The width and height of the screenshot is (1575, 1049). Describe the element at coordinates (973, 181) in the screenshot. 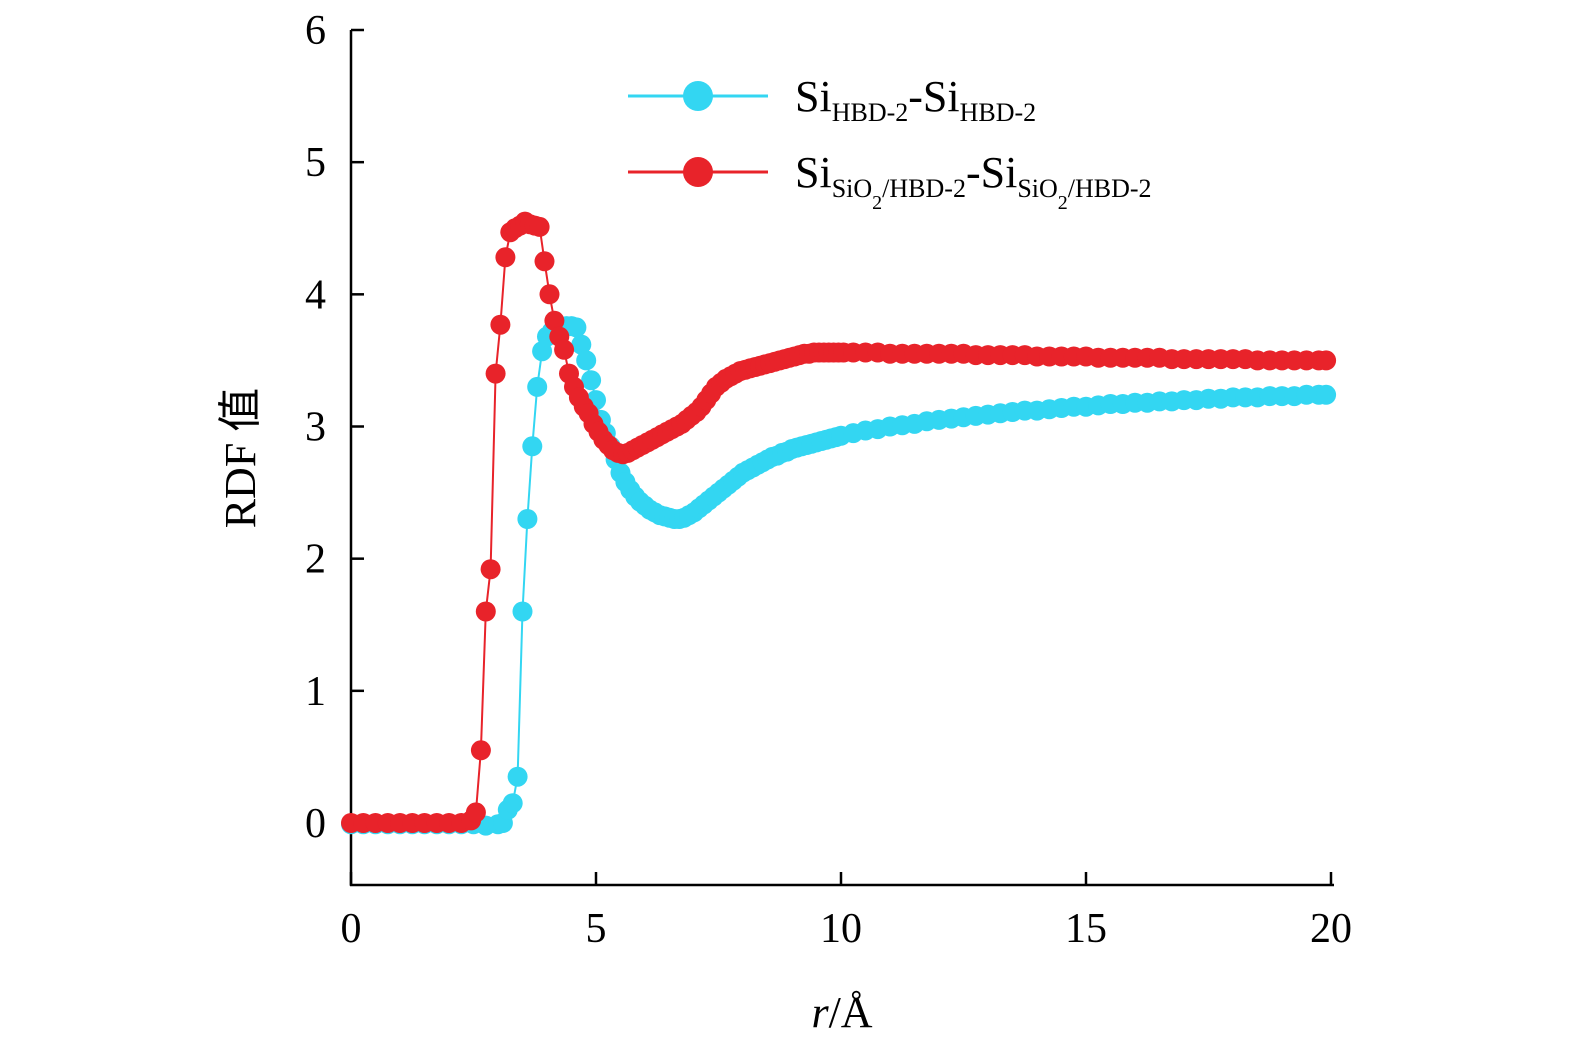

I see `legend-label-2: SiSiO2/HBD-2-SiSiO2/HBD-2` at that location.